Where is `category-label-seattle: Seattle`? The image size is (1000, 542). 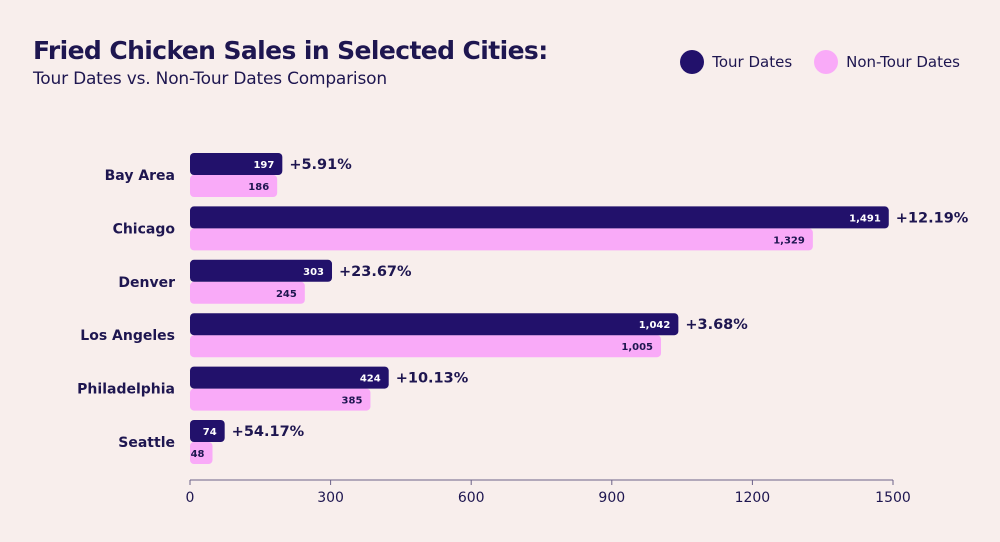
category-label-seattle: Seattle is located at coordinates (146, 443).